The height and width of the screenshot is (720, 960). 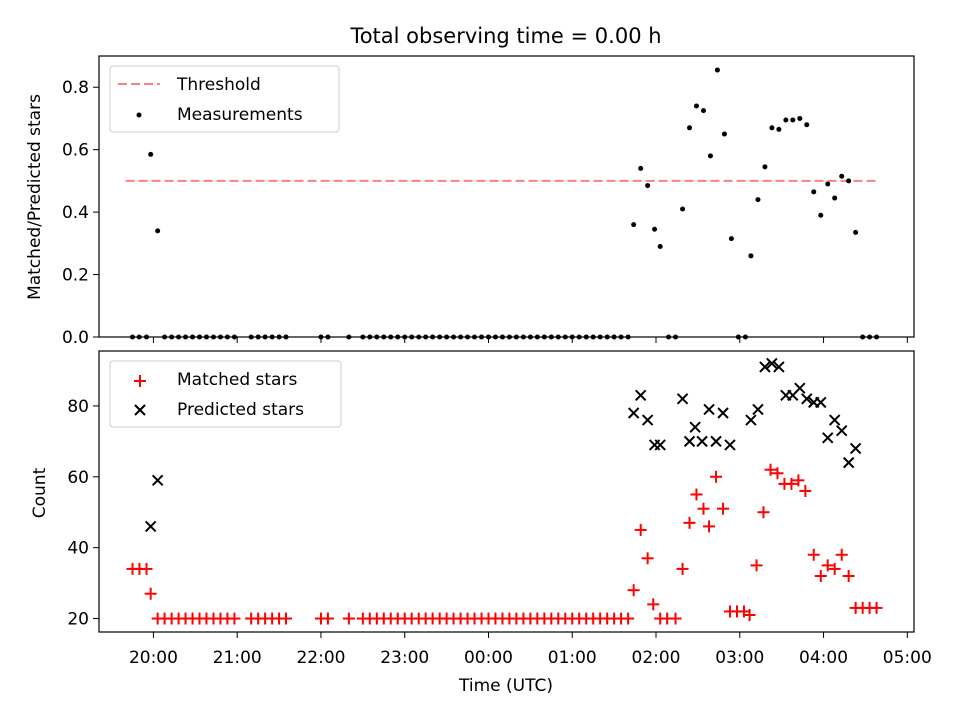 What do you see at coordinates (488, 658) in the screenshot?
I see `count-x-tick-label: 00:00` at bounding box center [488, 658].